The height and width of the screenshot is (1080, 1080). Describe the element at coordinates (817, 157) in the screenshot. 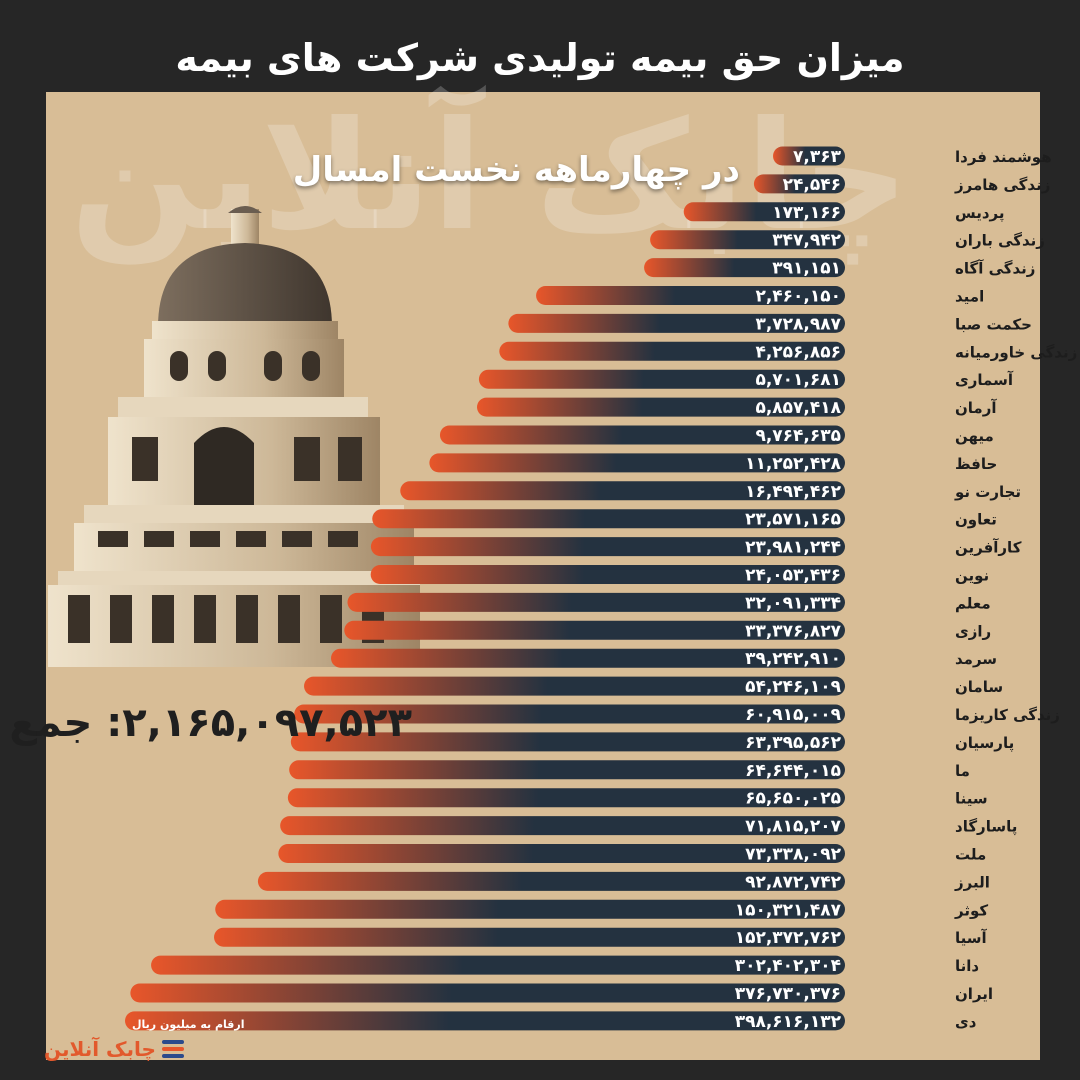

I see `bar-value-label: ۷,۳۶۳` at that location.